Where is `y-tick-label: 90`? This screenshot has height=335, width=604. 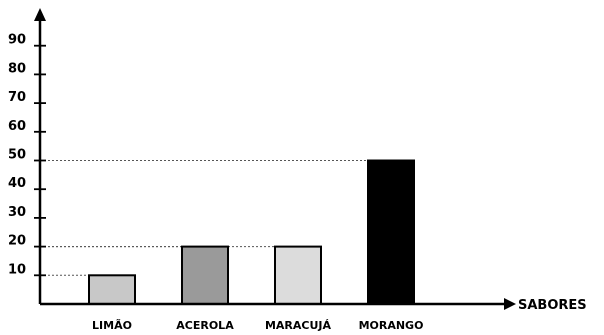 y-tick-label: 90 is located at coordinates (17, 40).